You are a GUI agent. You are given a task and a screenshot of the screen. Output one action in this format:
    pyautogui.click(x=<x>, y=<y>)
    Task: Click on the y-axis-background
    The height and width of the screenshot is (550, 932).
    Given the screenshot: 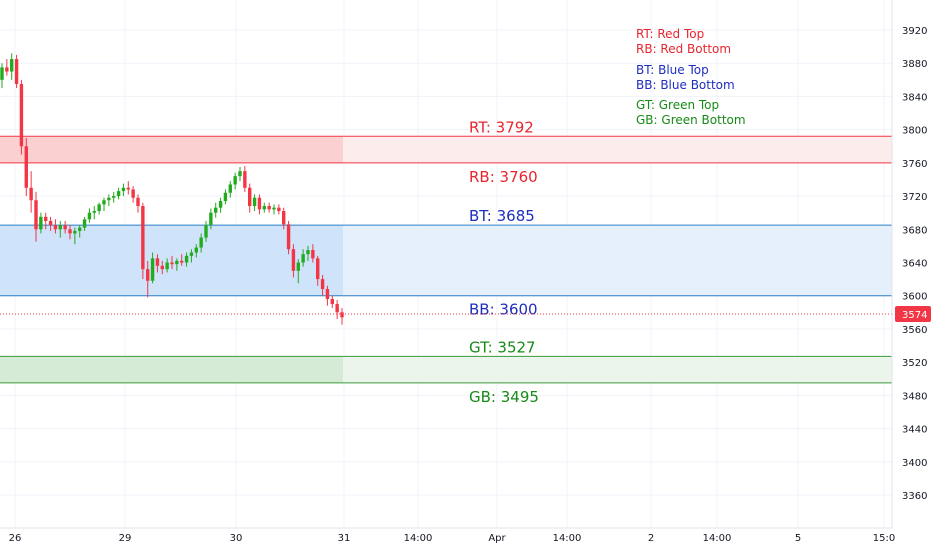 What is the action you would take?
    pyautogui.click(x=912, y=275)
    